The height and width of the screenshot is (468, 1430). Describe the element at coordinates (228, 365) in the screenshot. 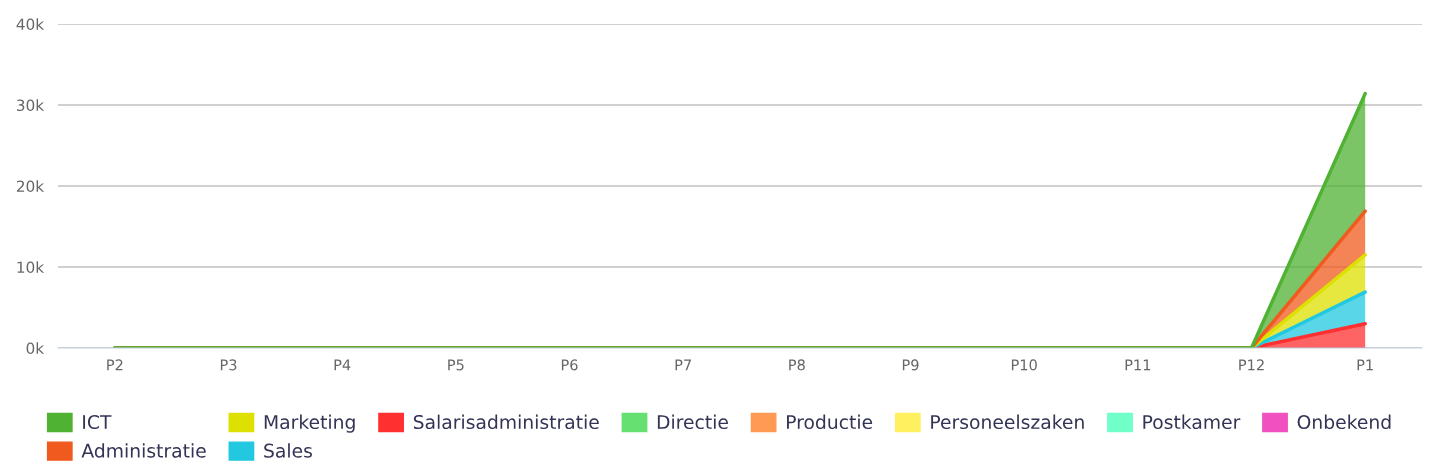

I see `x-tick-label: P3` at that location.